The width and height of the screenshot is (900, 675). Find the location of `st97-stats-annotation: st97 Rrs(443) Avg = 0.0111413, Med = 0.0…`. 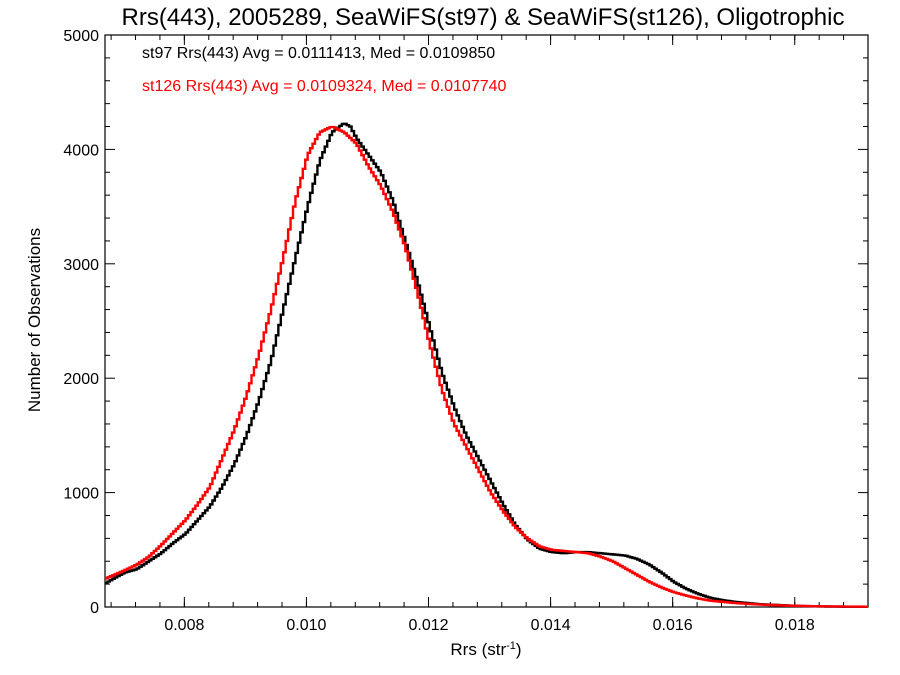

st97-stats-annotation: st97 Rrs(443) Avg = 0.0111413, Med = 0.0… is located at coordinates (318, 53).